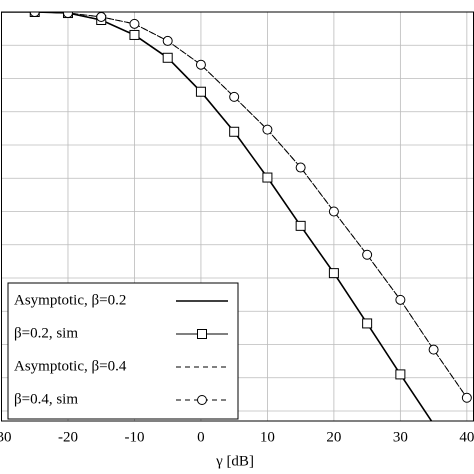  I want to click on x-tick-label: 40, so click(466, 437).